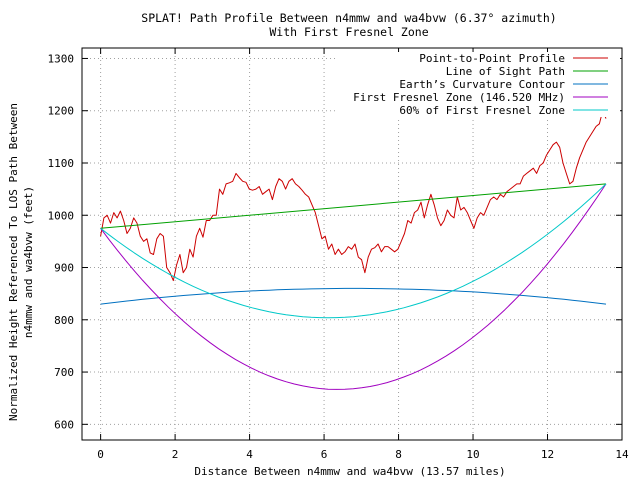 This screenshot has width=640, height=480. I want to click on y-tick-label: 1000, so click(61, 215).